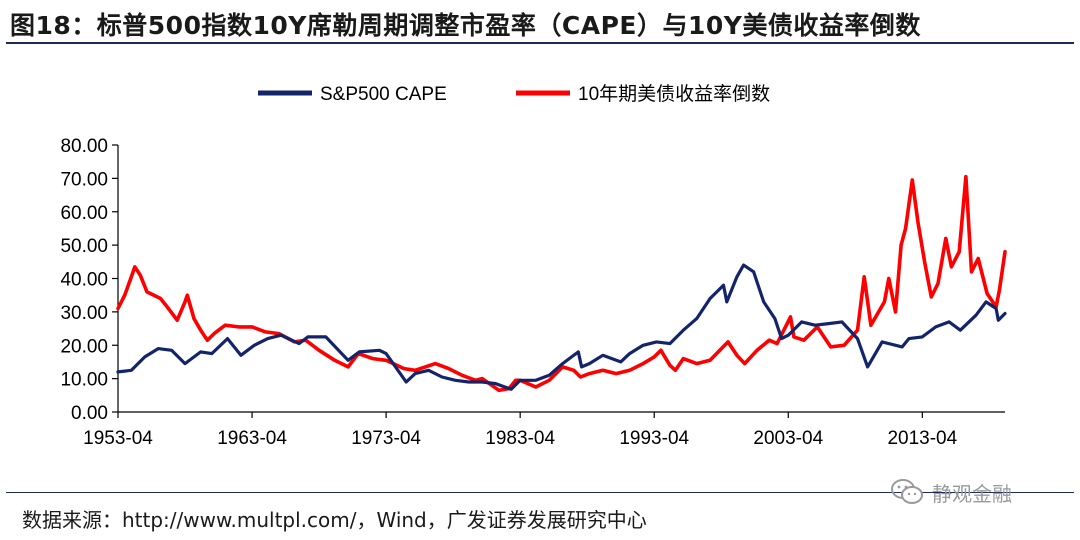 This screenshot has height=540, width=1080. I want to click on x-tick-label: 1963-04, so click(252, 438).